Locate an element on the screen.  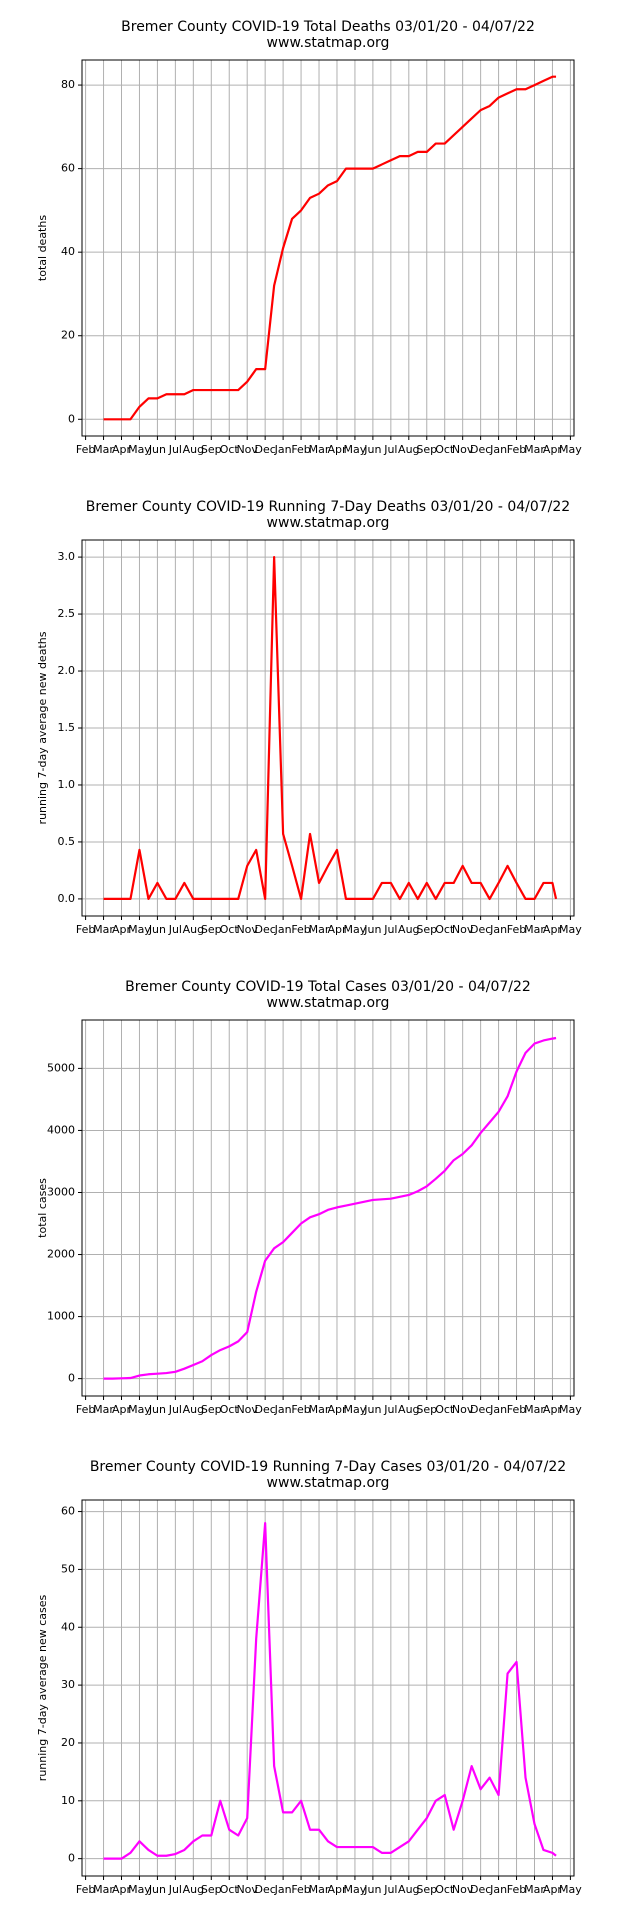
y-tick-label: 2.5 is located at coordinates (67, 613).